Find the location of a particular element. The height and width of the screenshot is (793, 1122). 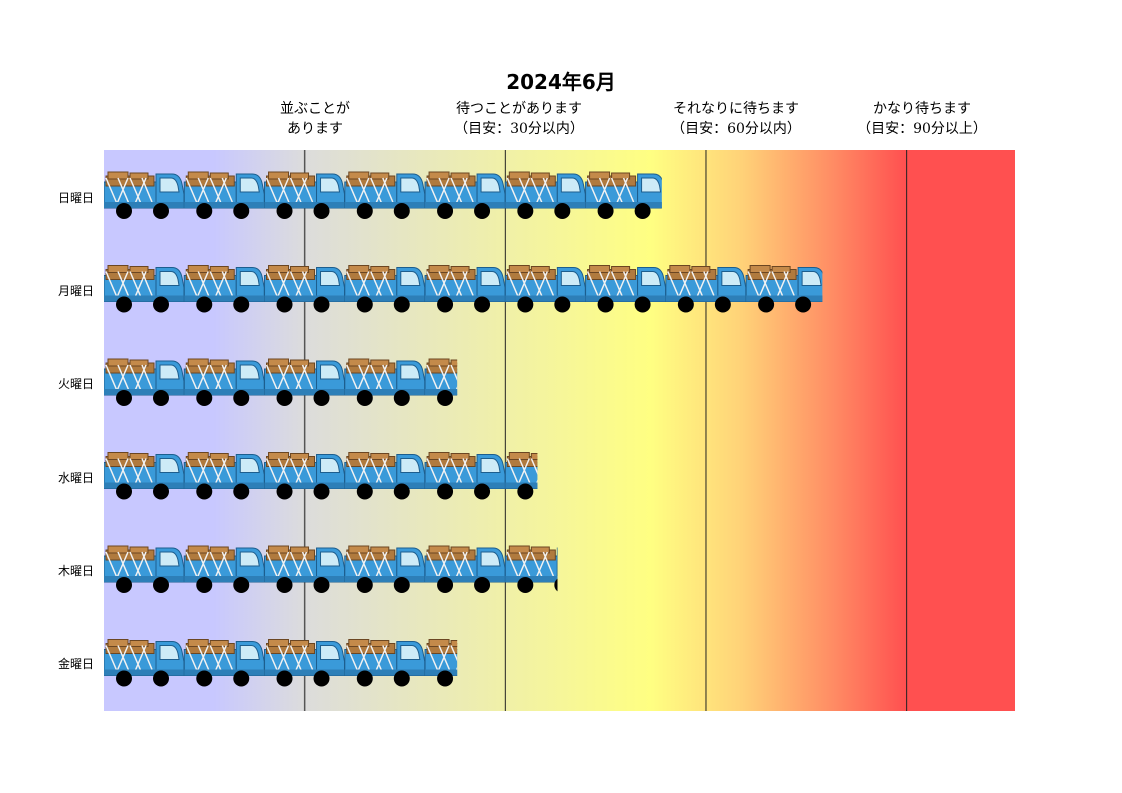

zone-label-line: それなりに待ちます is located at coordinates (736, 109).